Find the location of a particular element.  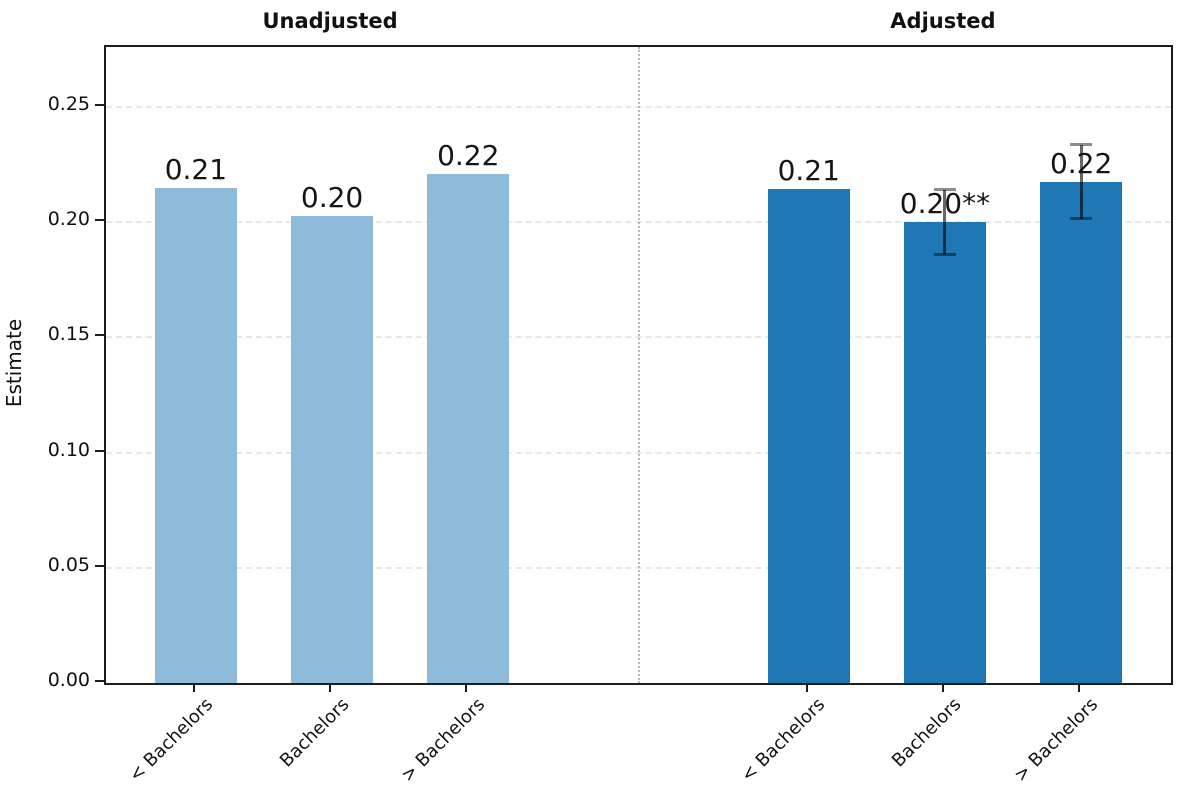

panel-divider is located at coordinates (638, 365).